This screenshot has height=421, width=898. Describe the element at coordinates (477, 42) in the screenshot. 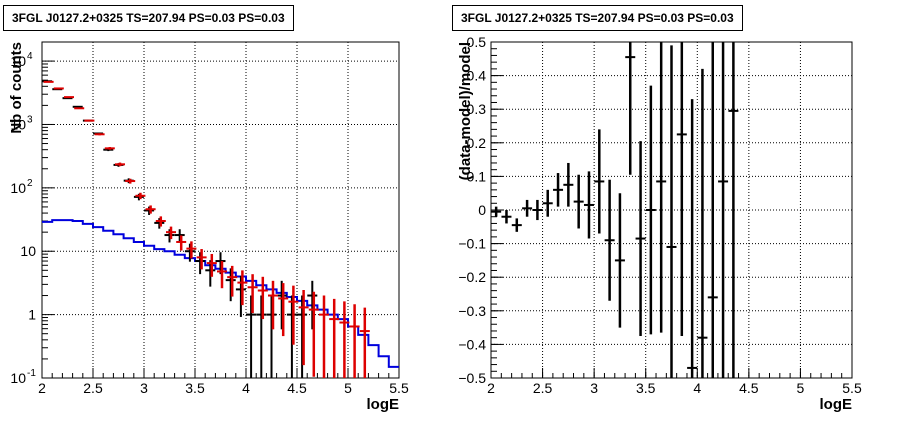

I see `y-tick-label: 0.5` at that location.